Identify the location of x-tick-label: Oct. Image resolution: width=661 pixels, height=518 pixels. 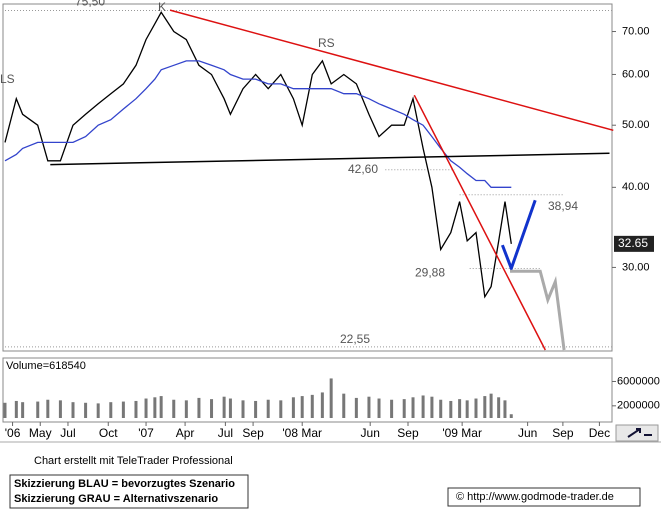
(108, 433).